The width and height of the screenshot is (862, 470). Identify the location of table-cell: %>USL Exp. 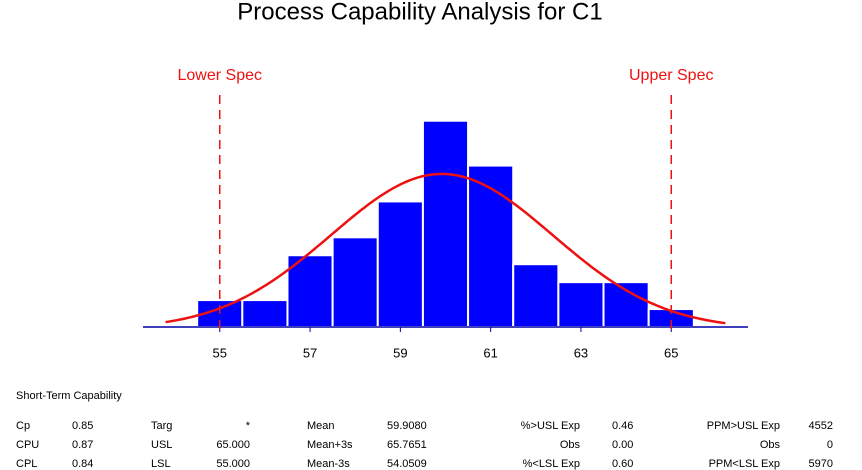
(550, 426).